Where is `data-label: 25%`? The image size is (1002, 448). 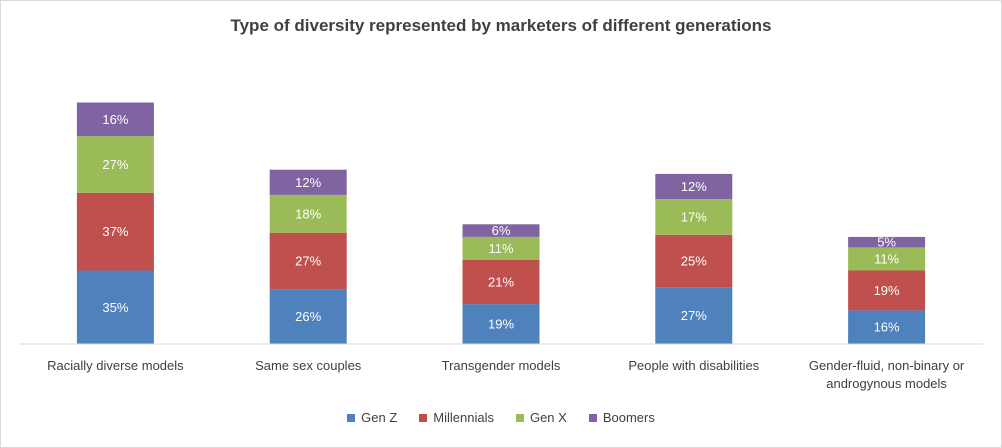
data-label: 25% is located at coordinates (694, 261).